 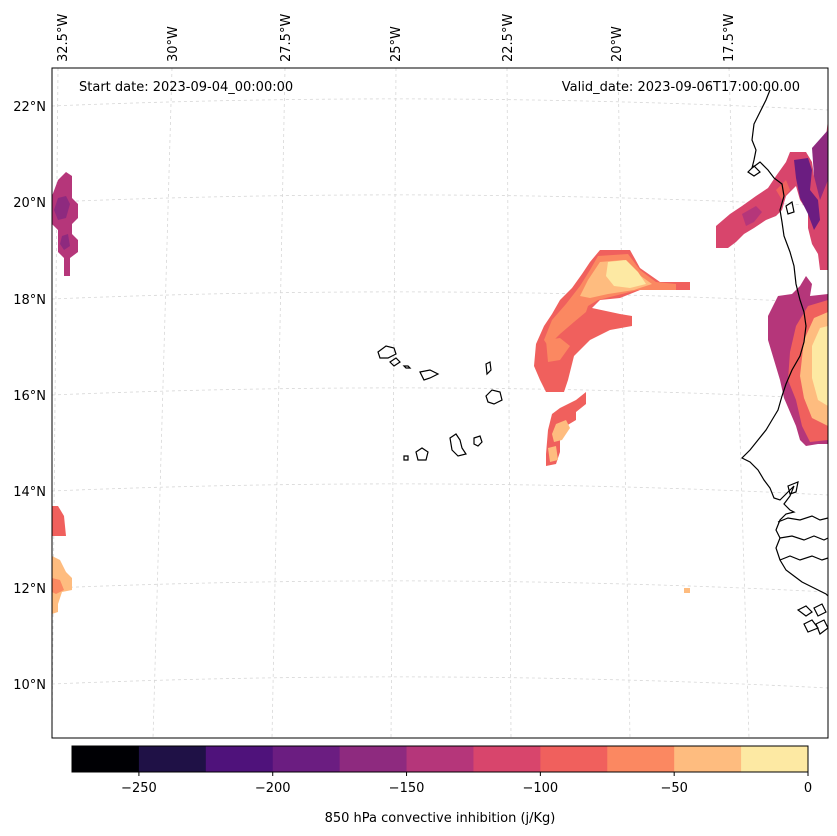 What do you see at coordinates (466, 784) in the screenshot?
I see `colorbar-ticks: −250 −200 −150 −100 −50 0` at bounding box center [466, 784].